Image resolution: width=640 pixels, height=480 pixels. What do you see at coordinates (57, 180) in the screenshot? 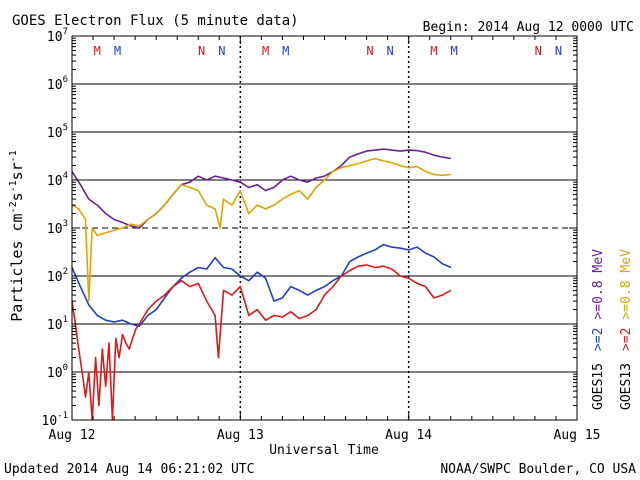
I see `y-tick-label: 10⁴` at bounding box center [57, 180].